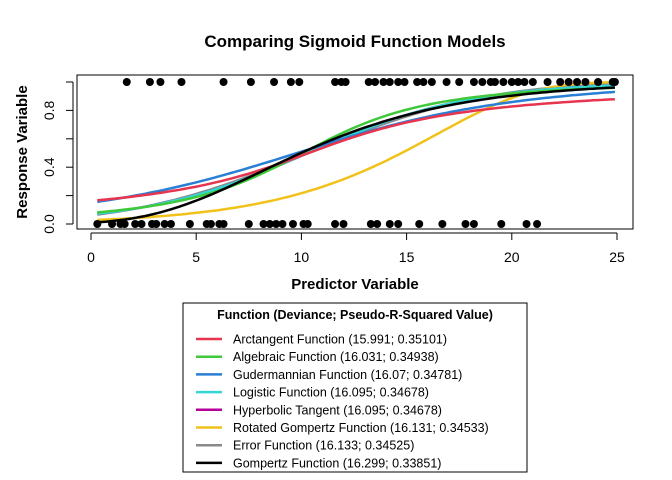 The image size is (672, 480). I want to click on x-tick-label: 20, so click(512, 257).